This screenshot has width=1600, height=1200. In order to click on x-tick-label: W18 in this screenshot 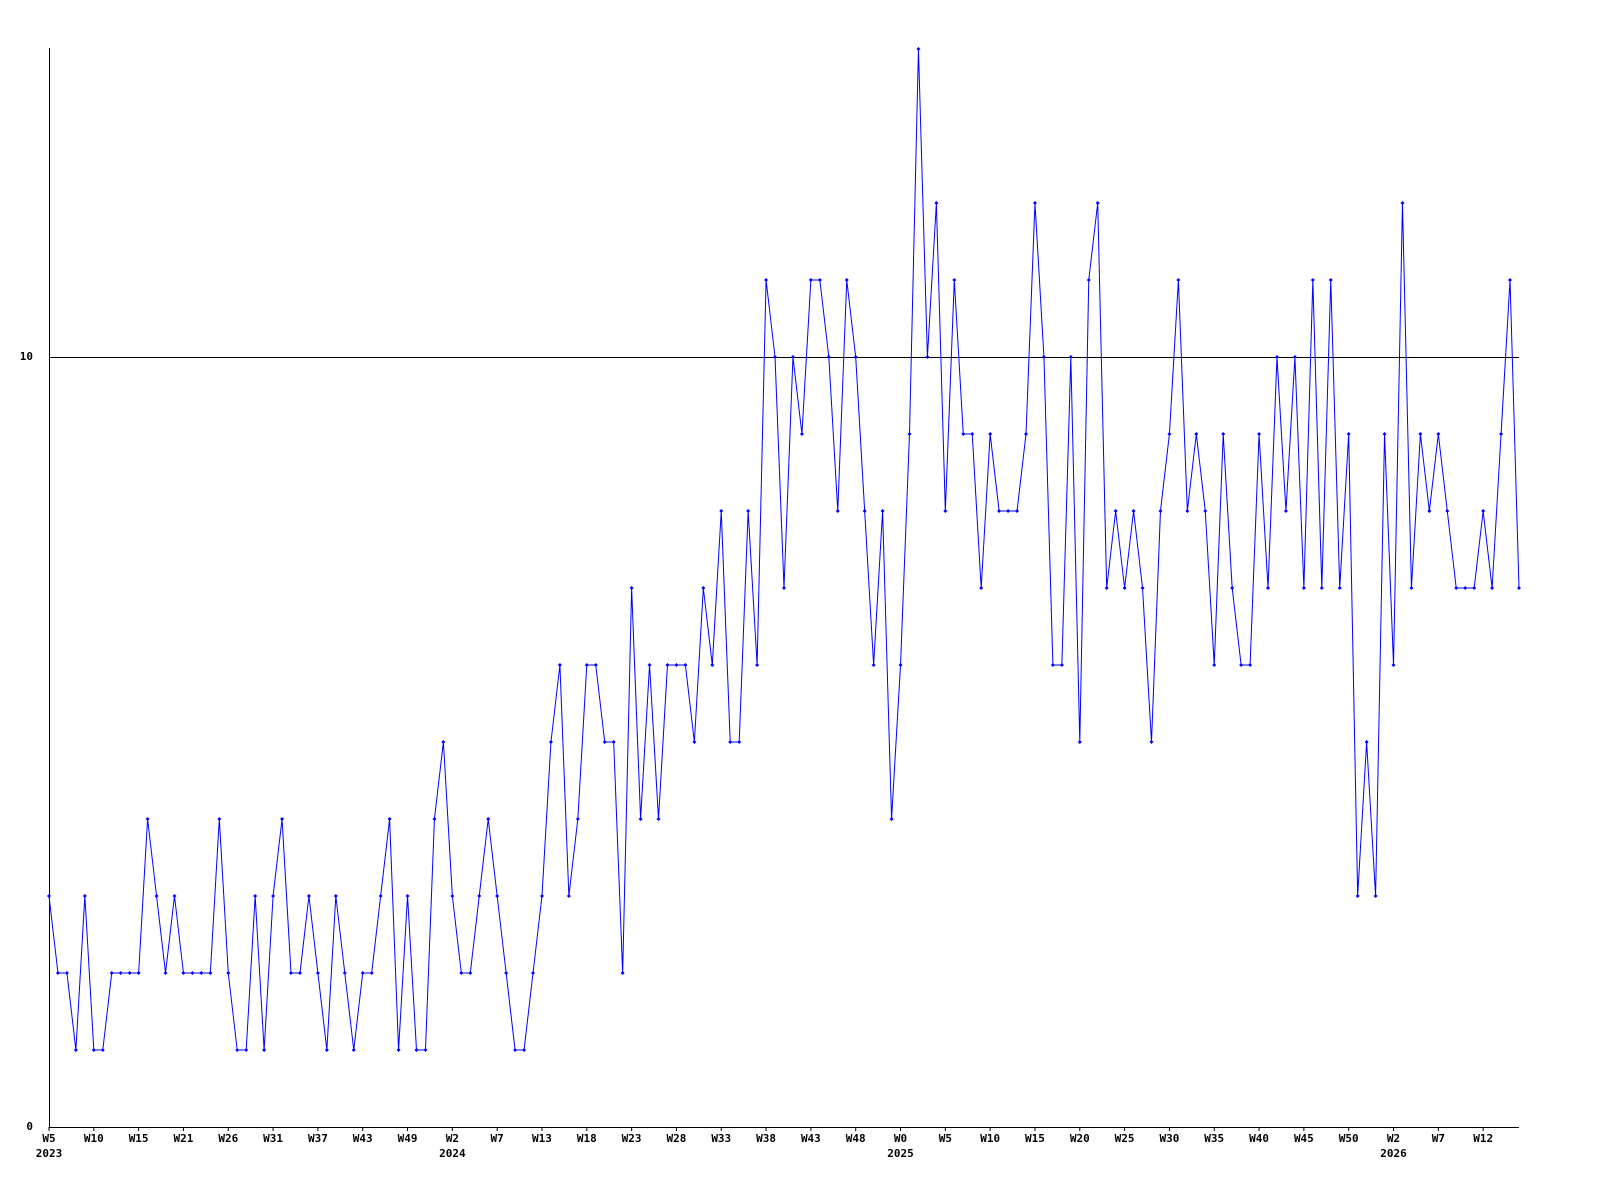, I will do `click(587, 1138)`.